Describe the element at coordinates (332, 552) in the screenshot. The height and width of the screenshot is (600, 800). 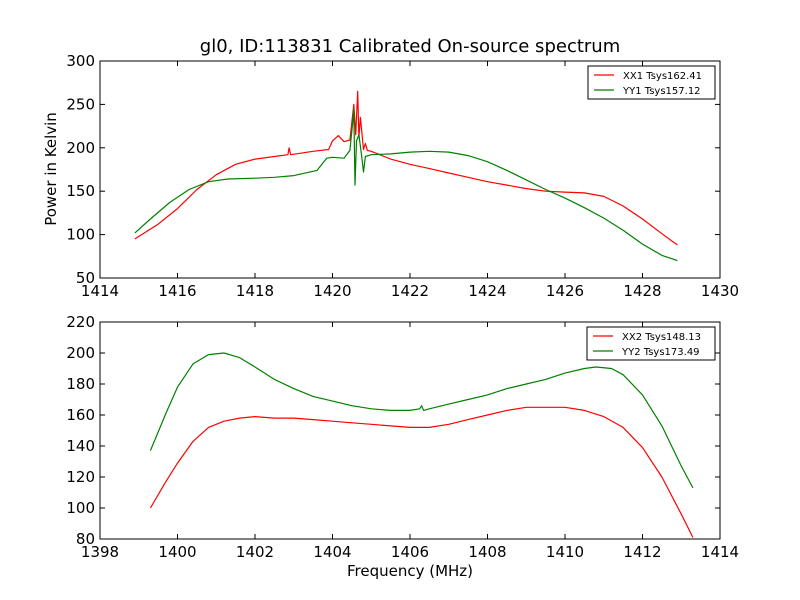
I see `x-tick-label: 1404` at that location.